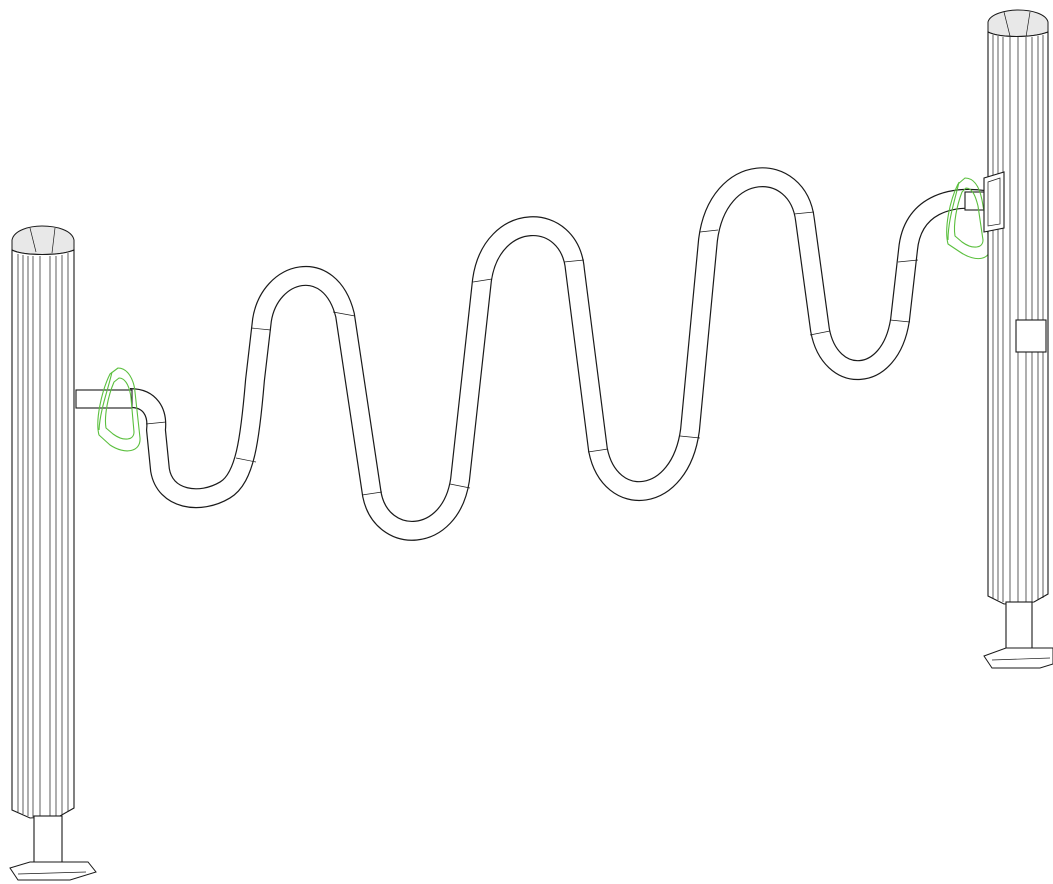 The image size is (1053, 884). I want to click on left-post-cap, so click(43, 240).